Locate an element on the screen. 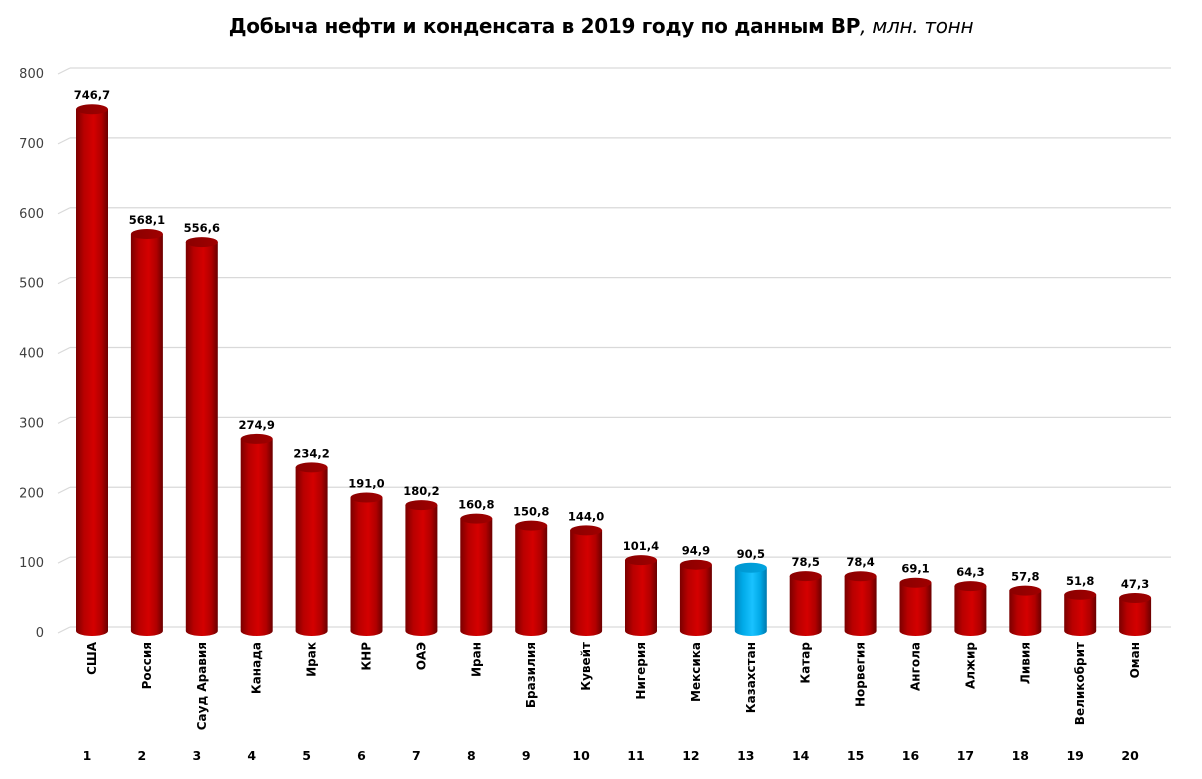 Image resolution: width=1202 pixels, height=779 pixels. rank-label: 3 is located at coordinates (196, 755).